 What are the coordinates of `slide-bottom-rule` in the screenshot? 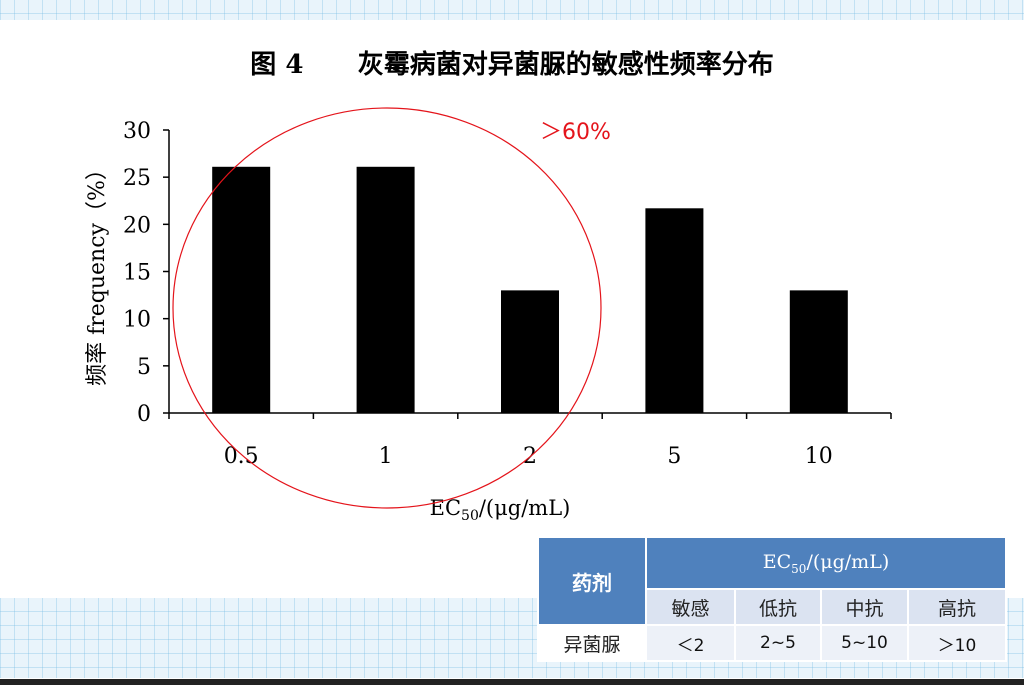 It's located at (512, 682).